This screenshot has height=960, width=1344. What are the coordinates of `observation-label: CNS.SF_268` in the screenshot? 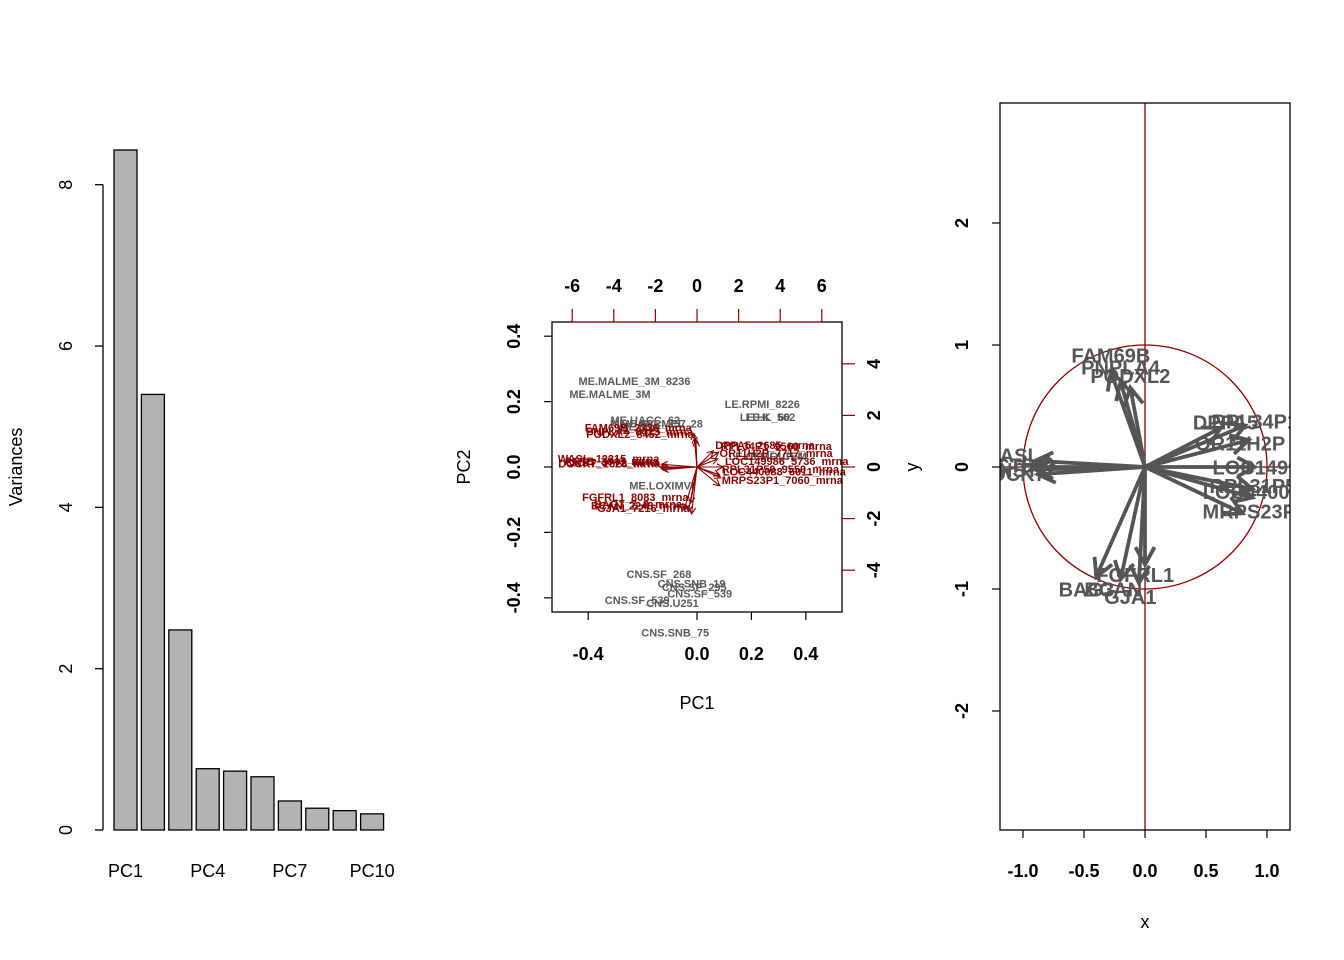 It's located at (659, 575).